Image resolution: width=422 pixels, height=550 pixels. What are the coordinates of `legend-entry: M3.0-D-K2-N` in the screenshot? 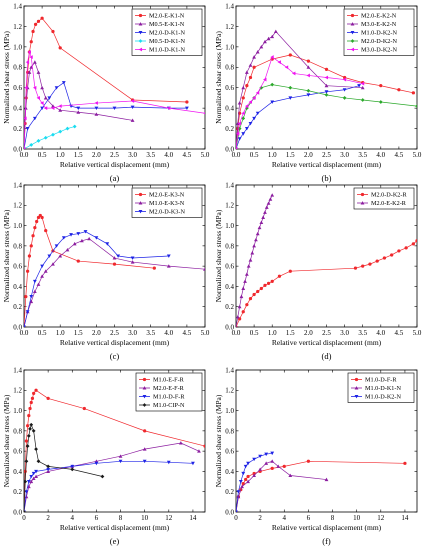 It's located at (379, 50).